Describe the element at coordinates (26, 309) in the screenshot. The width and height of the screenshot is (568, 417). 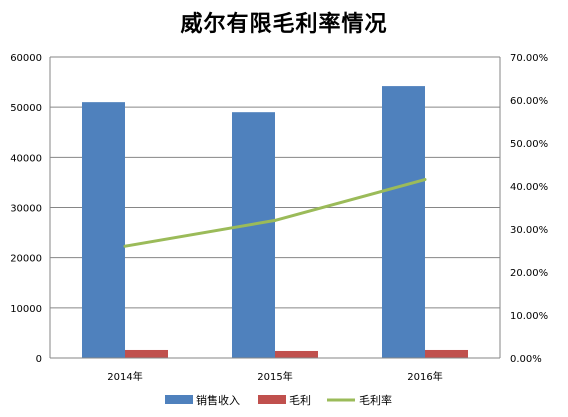
I see `left-axis-tick-label: 10000` at that location.